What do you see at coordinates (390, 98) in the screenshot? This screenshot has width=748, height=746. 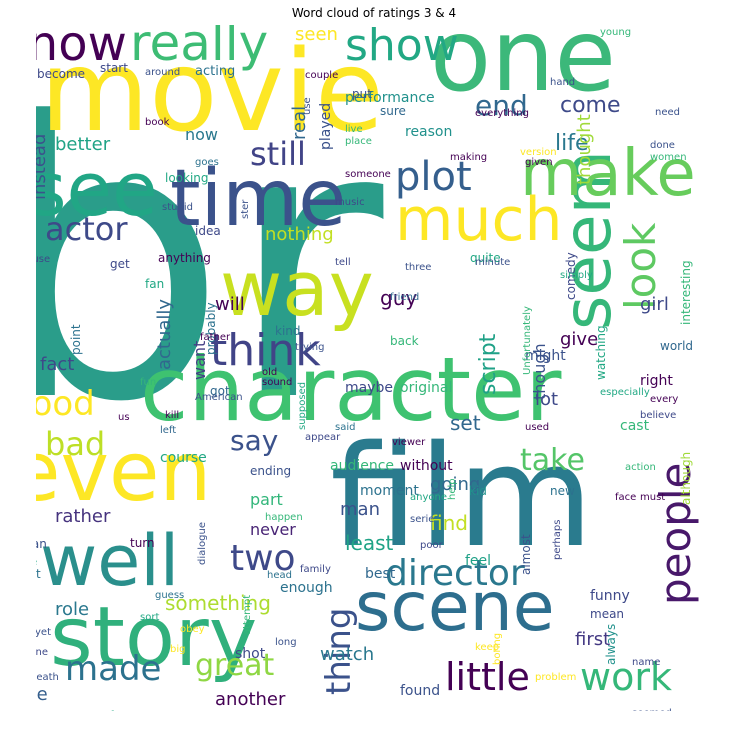 I see `word-performance: performance` at bounding box center [390, 98].